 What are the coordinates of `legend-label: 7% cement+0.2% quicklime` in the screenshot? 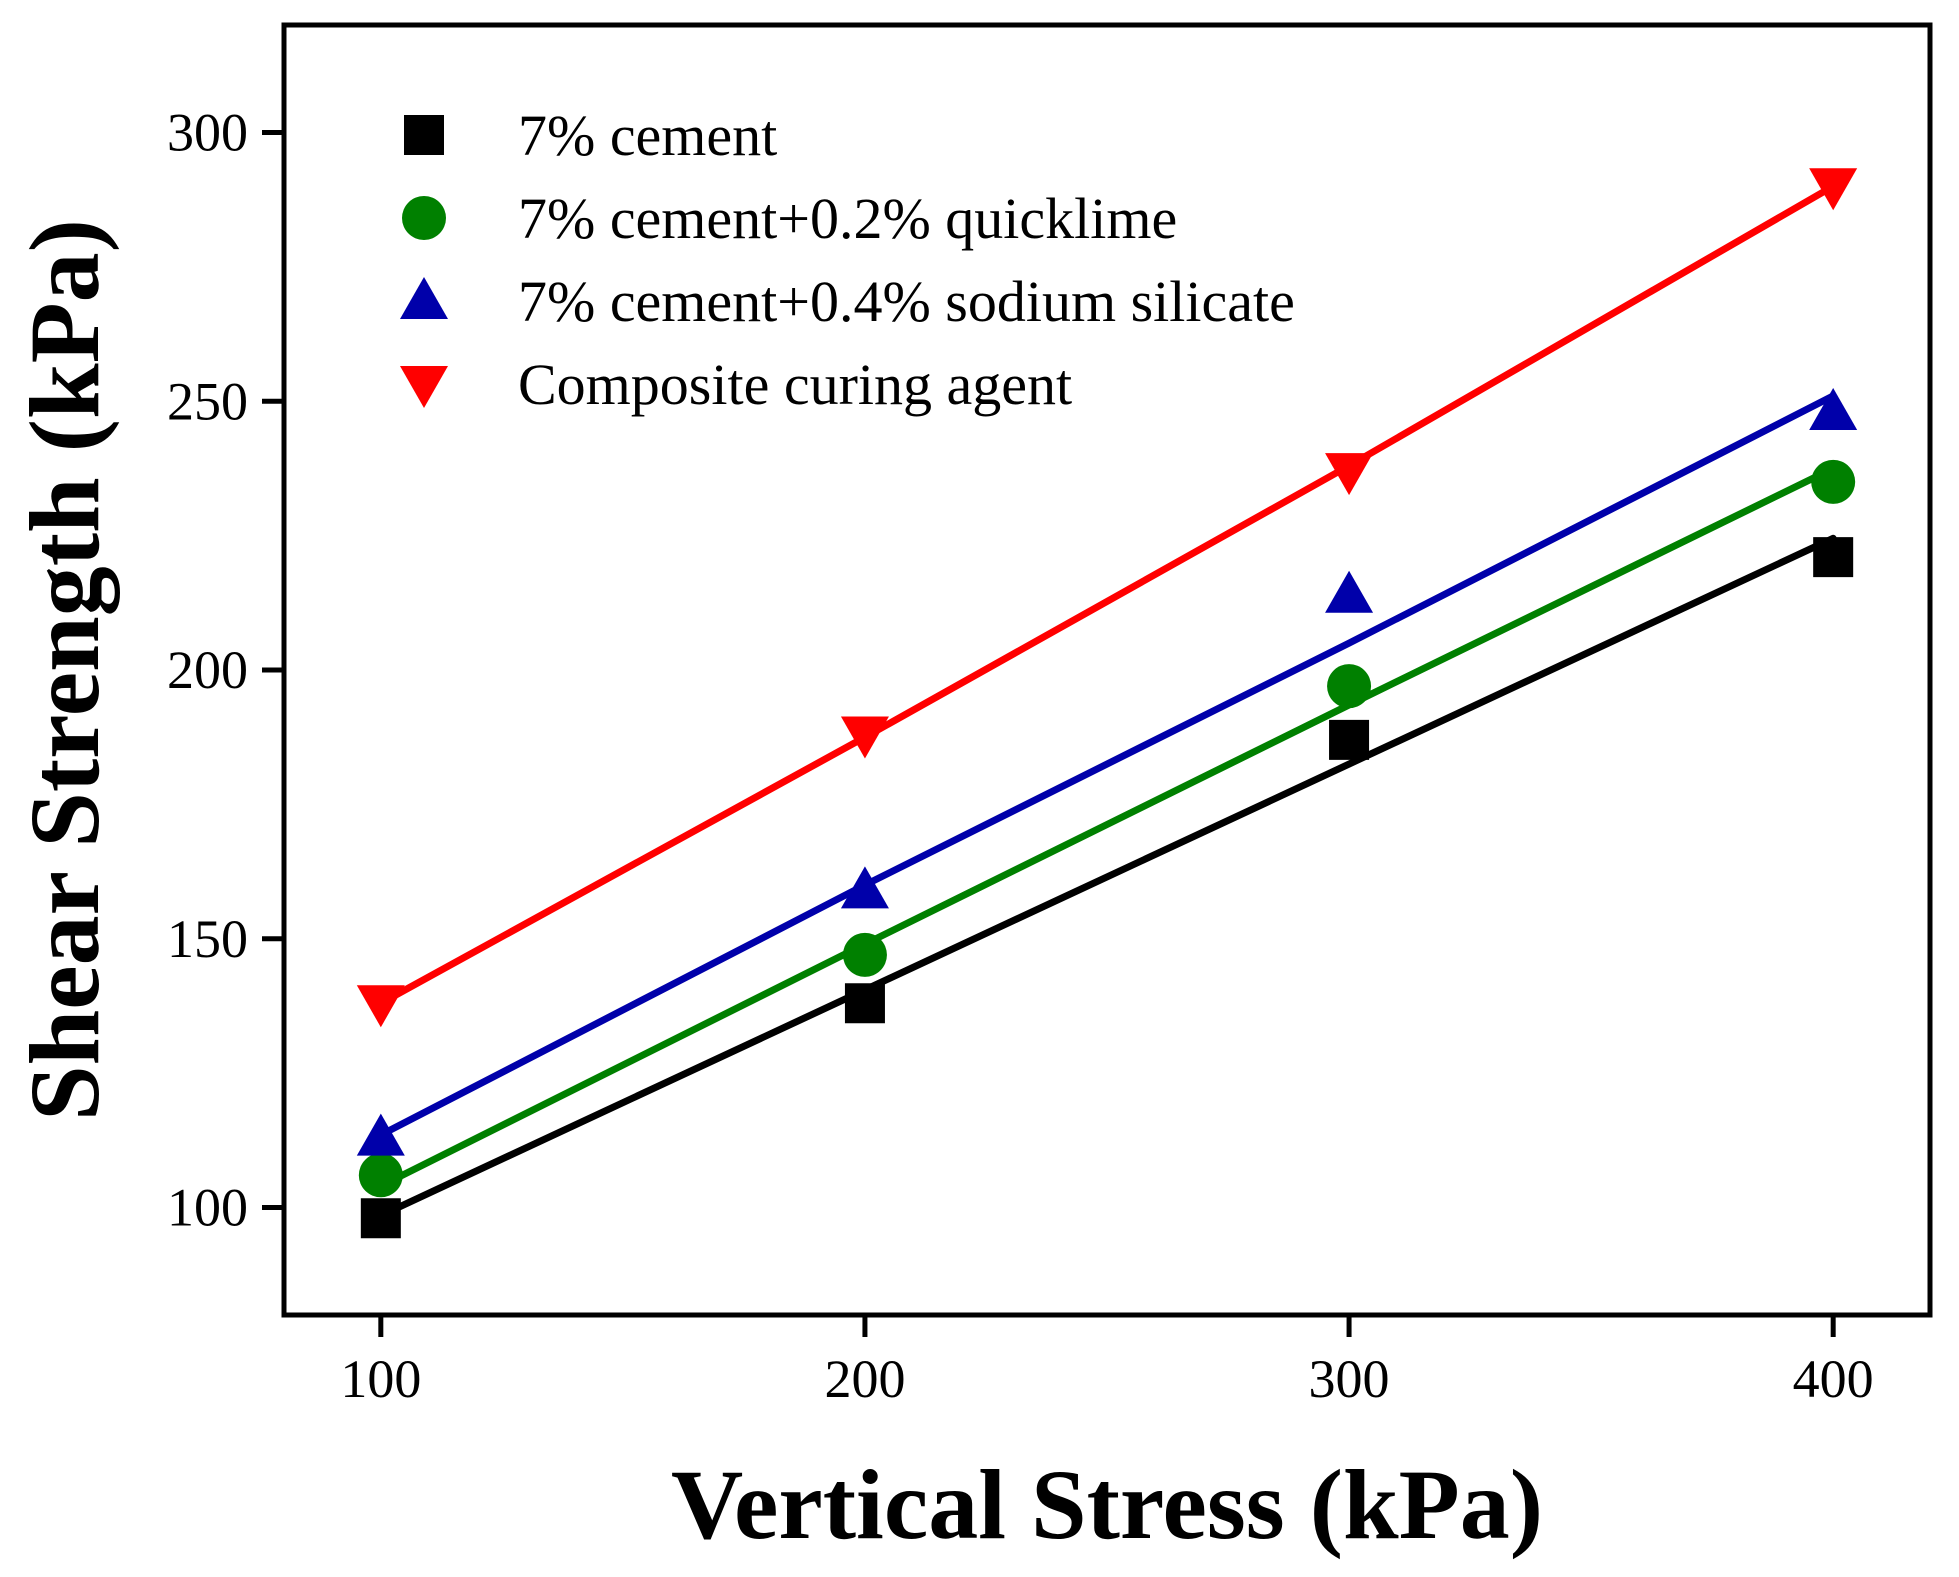 It's located at (847, 218).